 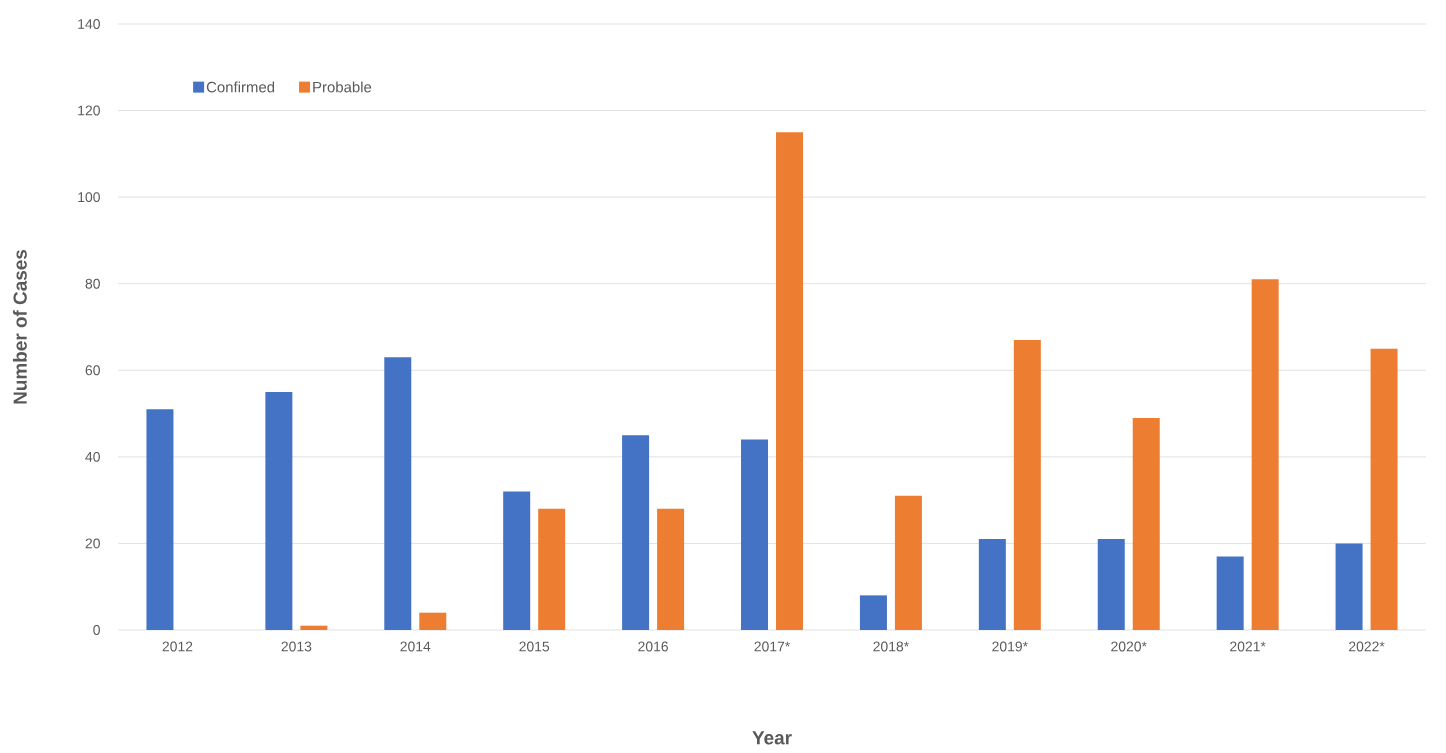 I want to click on y-tick-label: 60, so click(x=92, y=370).